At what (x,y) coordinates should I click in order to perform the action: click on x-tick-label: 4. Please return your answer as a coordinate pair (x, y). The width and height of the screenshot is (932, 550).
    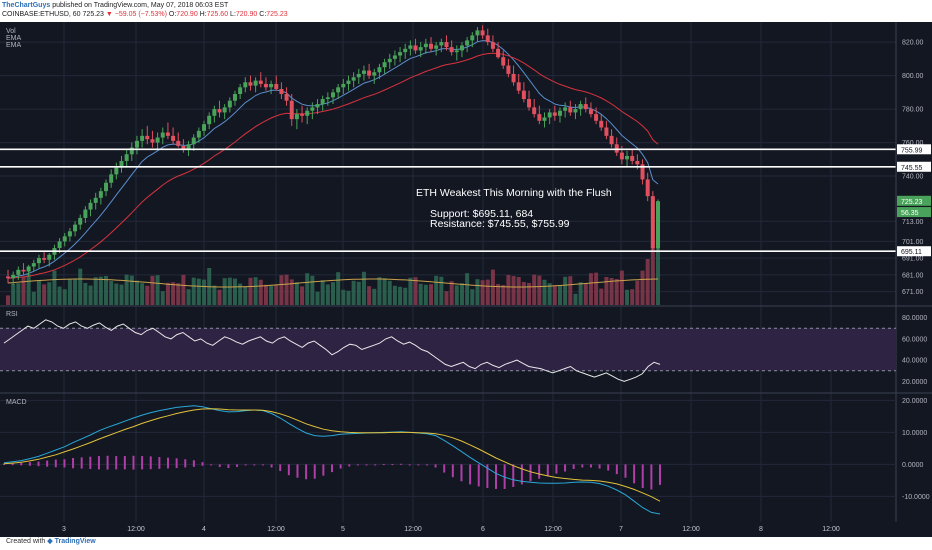
    Looking at the image, I should click on (204, 529).